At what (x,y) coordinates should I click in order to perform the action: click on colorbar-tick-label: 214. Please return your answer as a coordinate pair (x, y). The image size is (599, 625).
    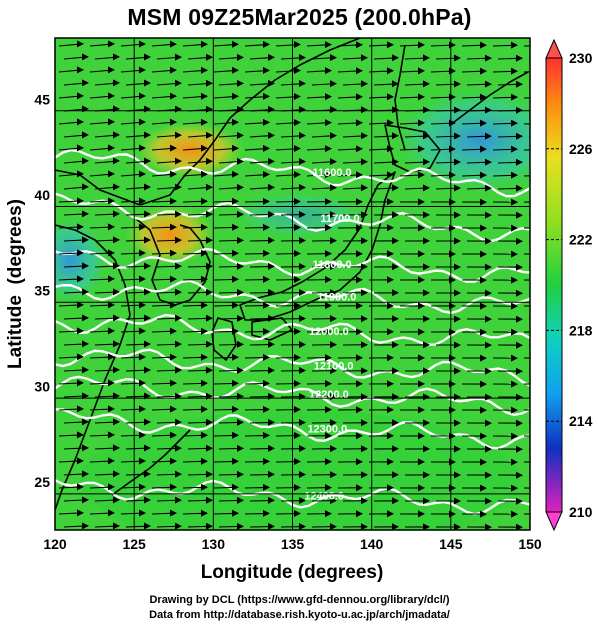
    Looking at the image, I should click on (581, 421).